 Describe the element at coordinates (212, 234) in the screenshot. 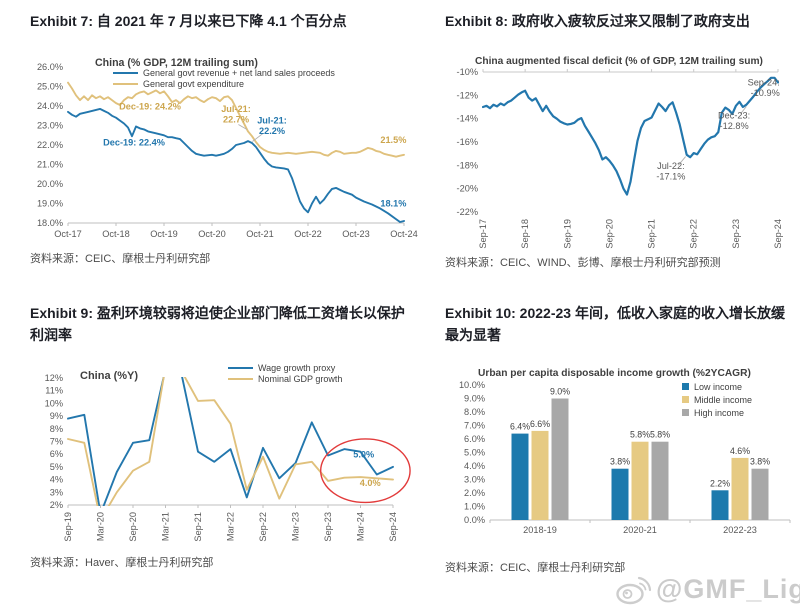

I see `svg-text: Oct-20` at that location.